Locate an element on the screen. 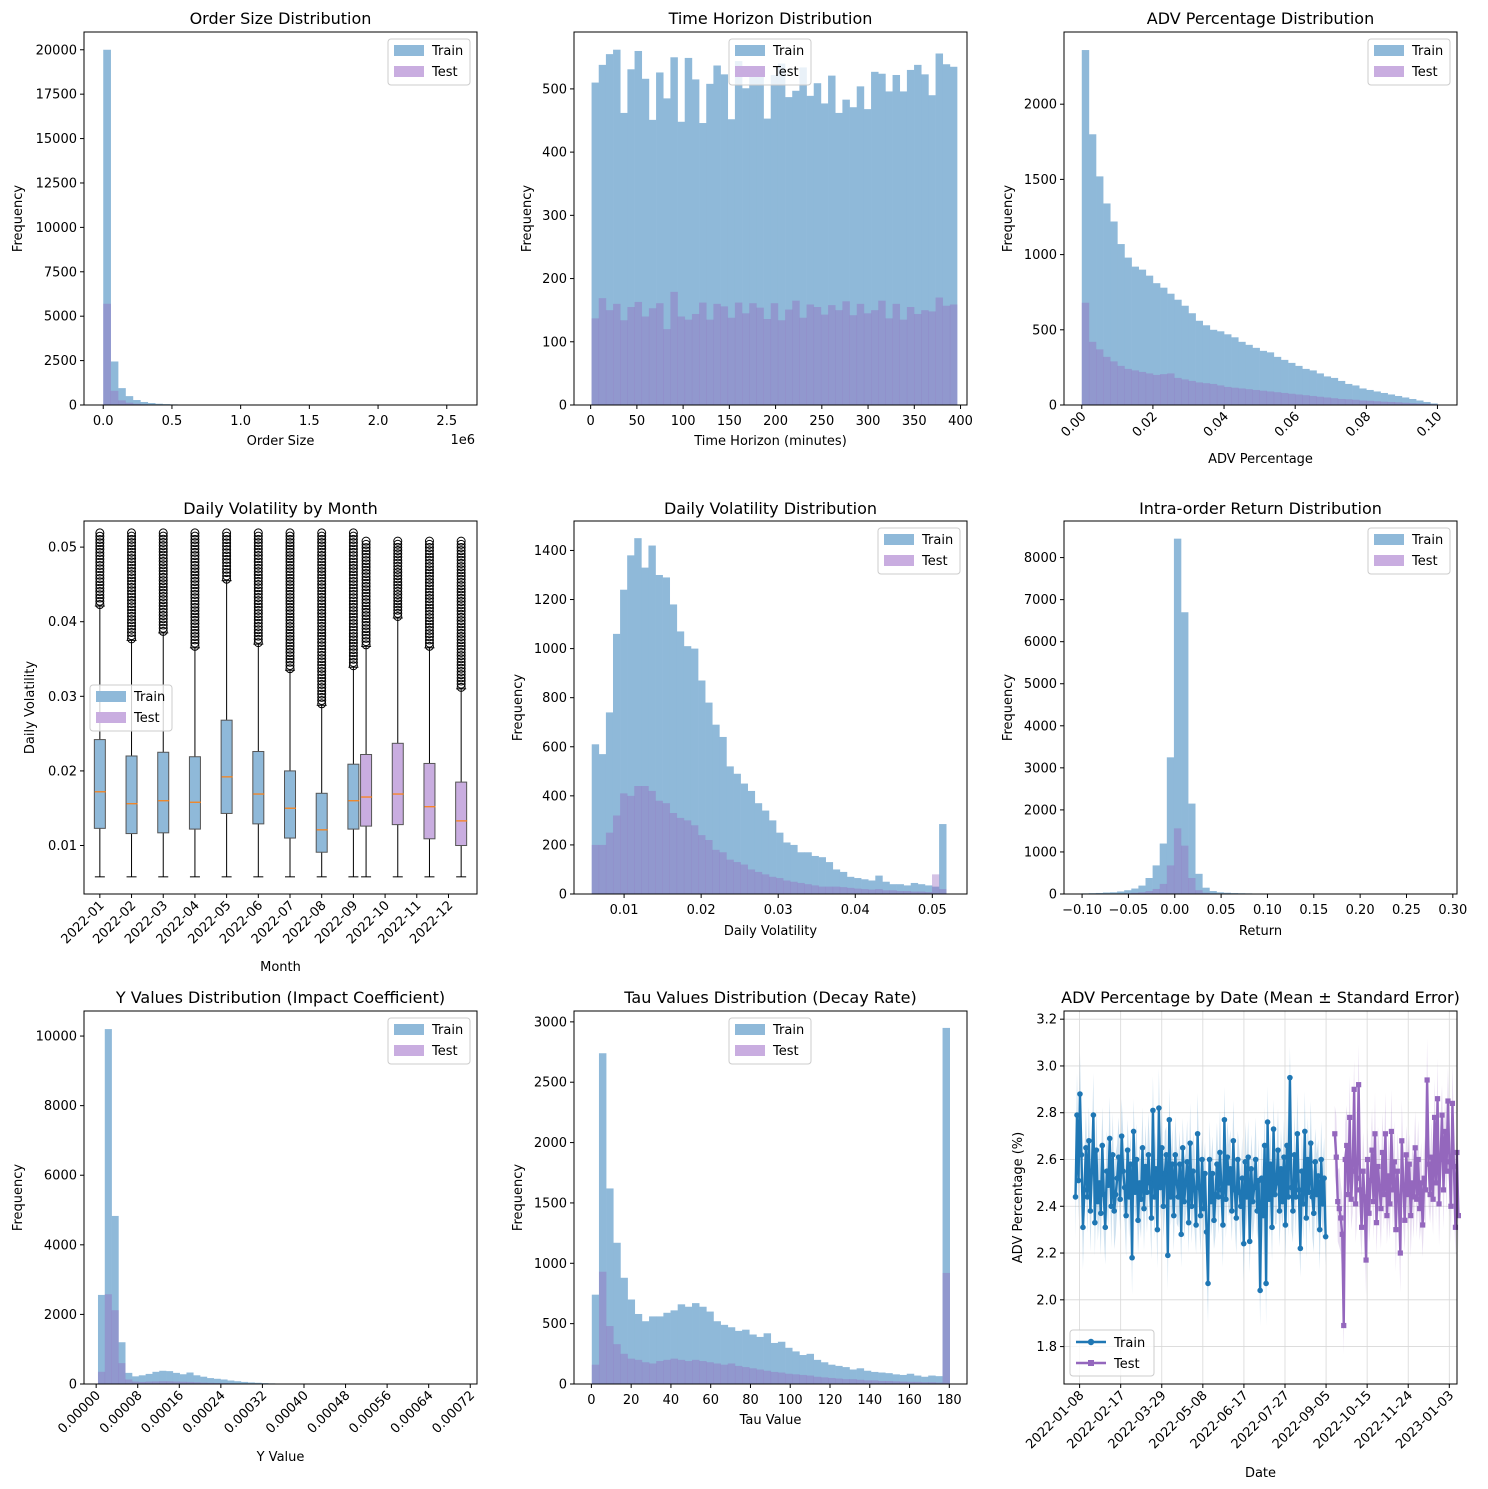  plot-frame is located at coordinates (1260, 218).